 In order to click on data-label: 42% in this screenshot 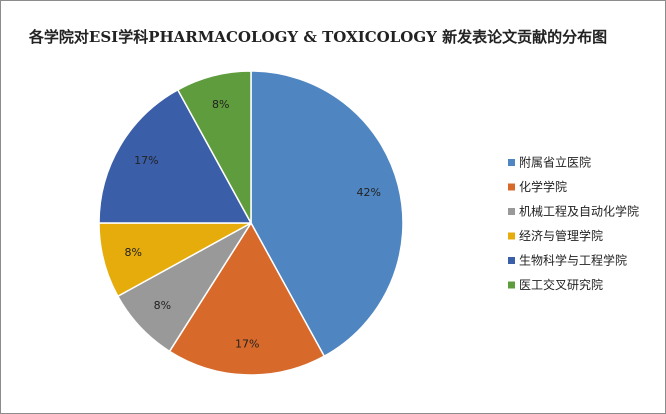, I will do `click(369, 192)`.